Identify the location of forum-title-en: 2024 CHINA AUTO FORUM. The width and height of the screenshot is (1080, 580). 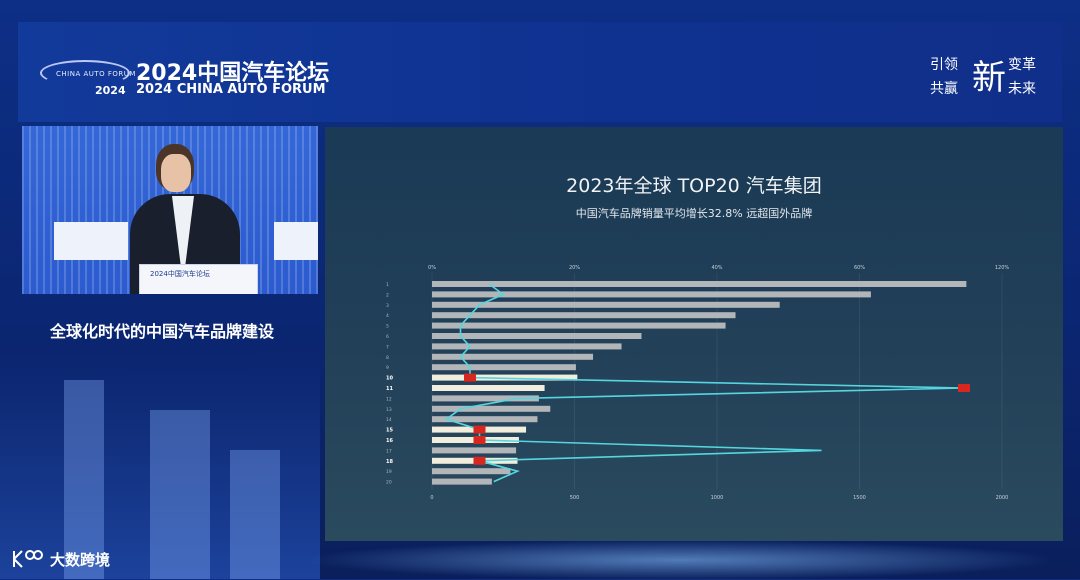
(231, 89).